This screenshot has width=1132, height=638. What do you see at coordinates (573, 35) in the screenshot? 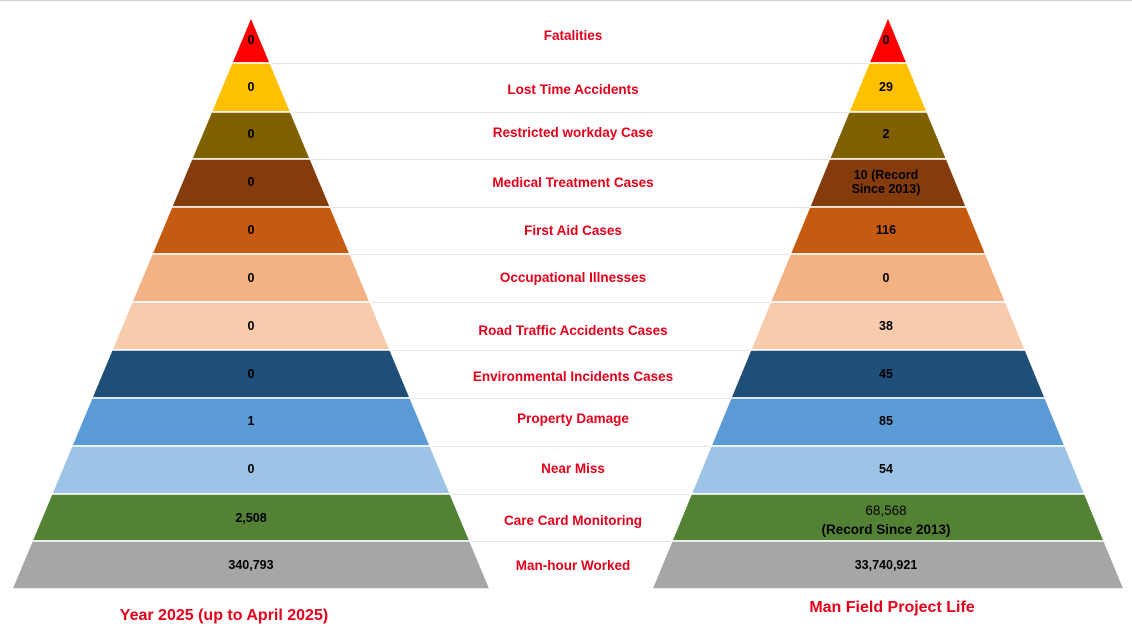
I see `category-label: Fatalities` at bounding box center [573, 35].